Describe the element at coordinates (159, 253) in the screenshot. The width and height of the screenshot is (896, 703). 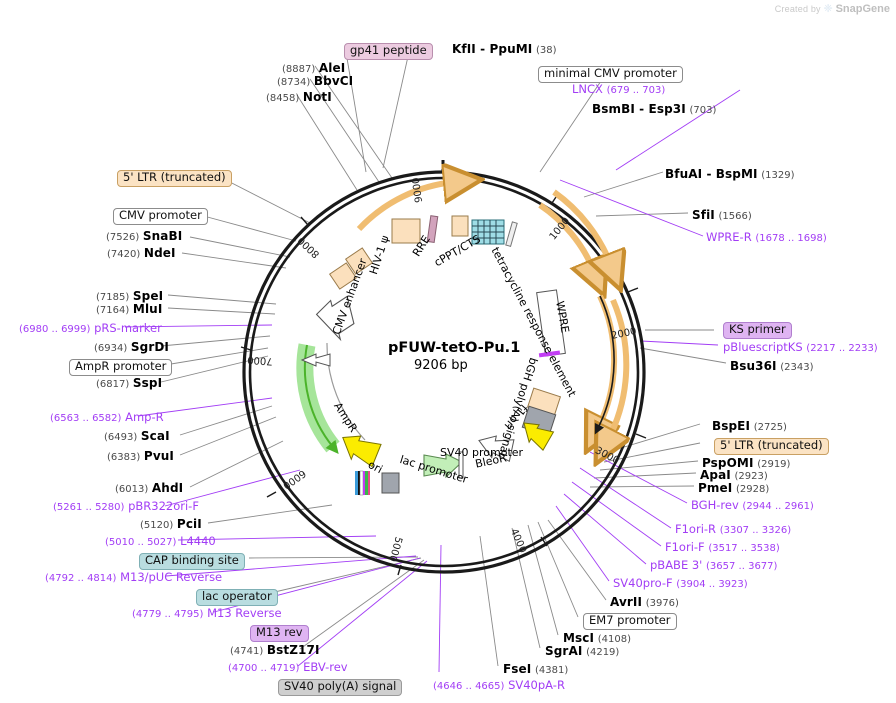
I see `ndei-name: NdeI` at that location.